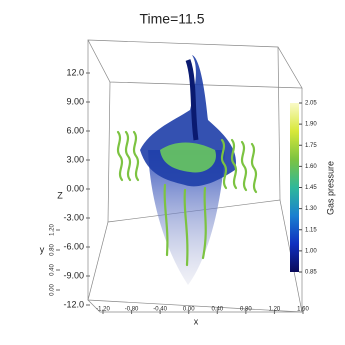 This screenshot has height=345, width=345. I want to click on colorbar-tick-label: 1.30, so click(311, 209).